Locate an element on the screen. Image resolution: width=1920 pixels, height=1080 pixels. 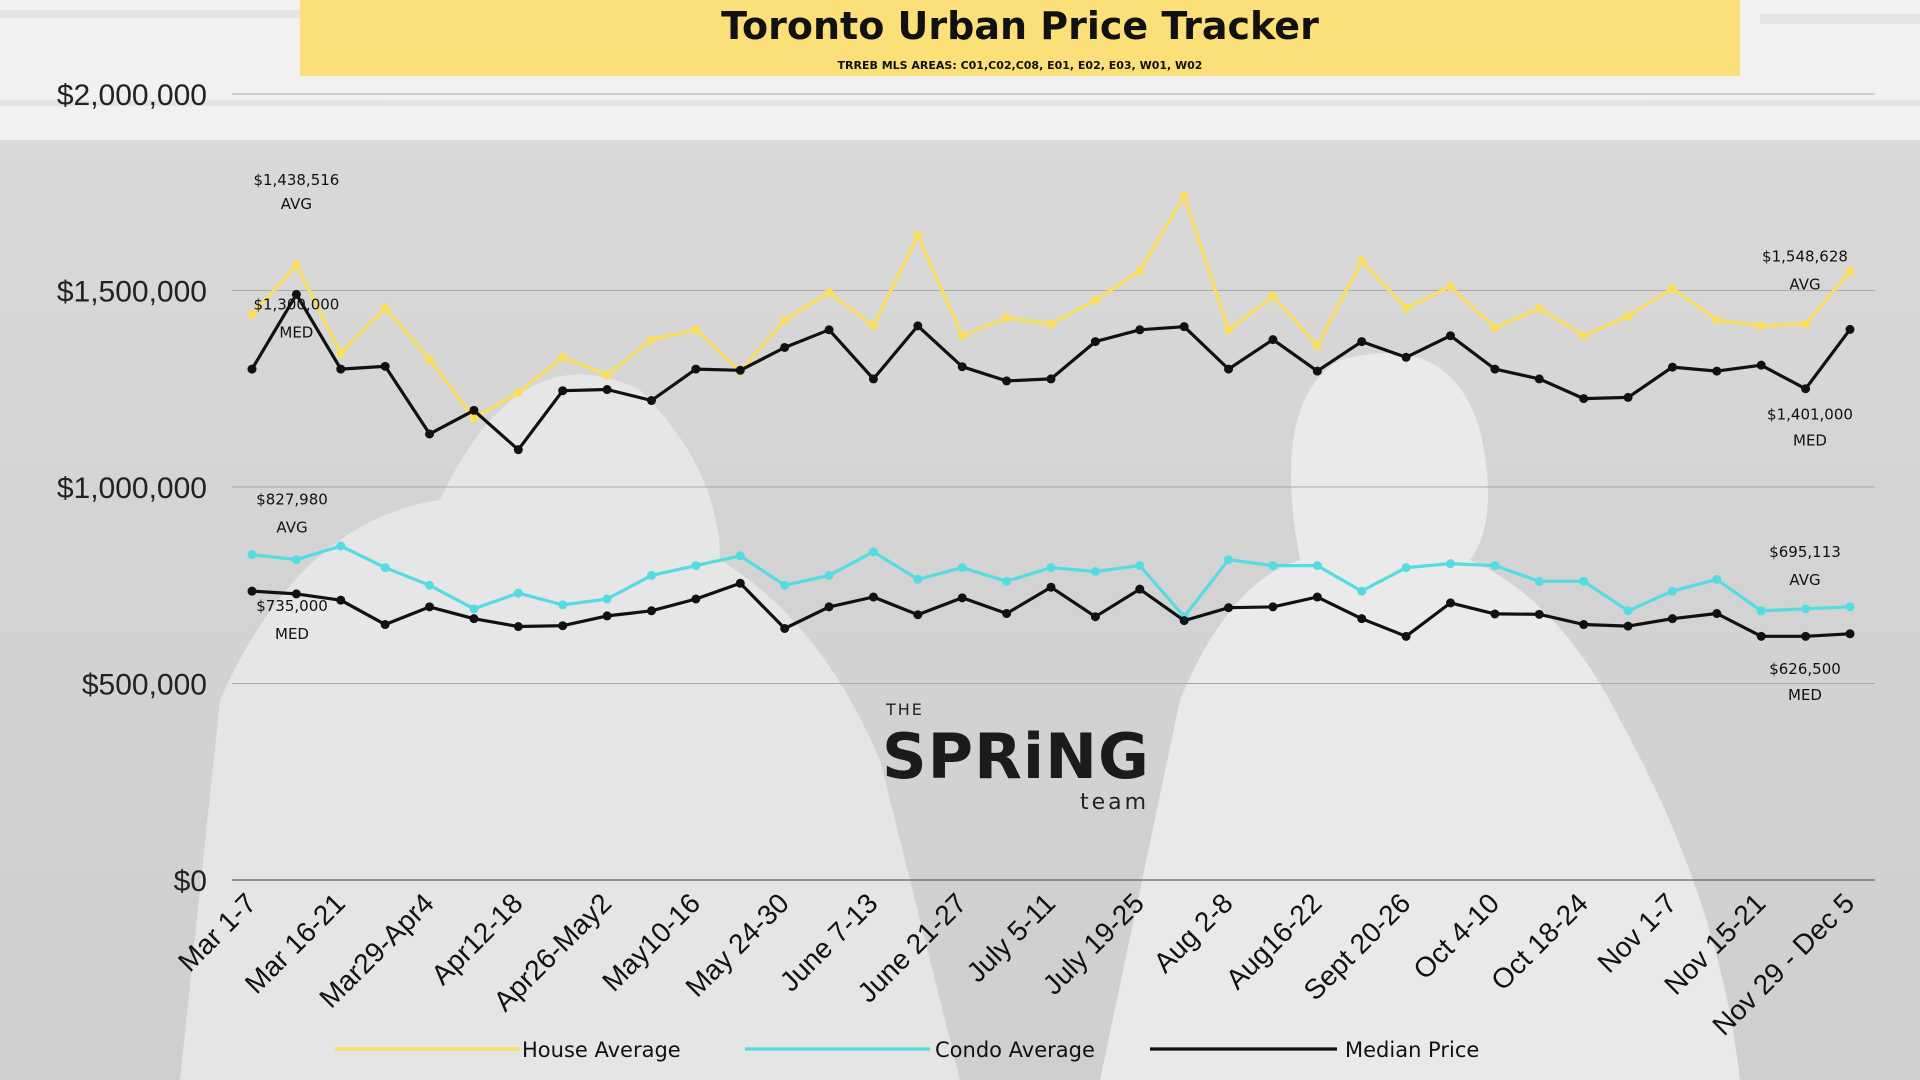
data-annotation-kind: MED is located at coordinates (292, 634).